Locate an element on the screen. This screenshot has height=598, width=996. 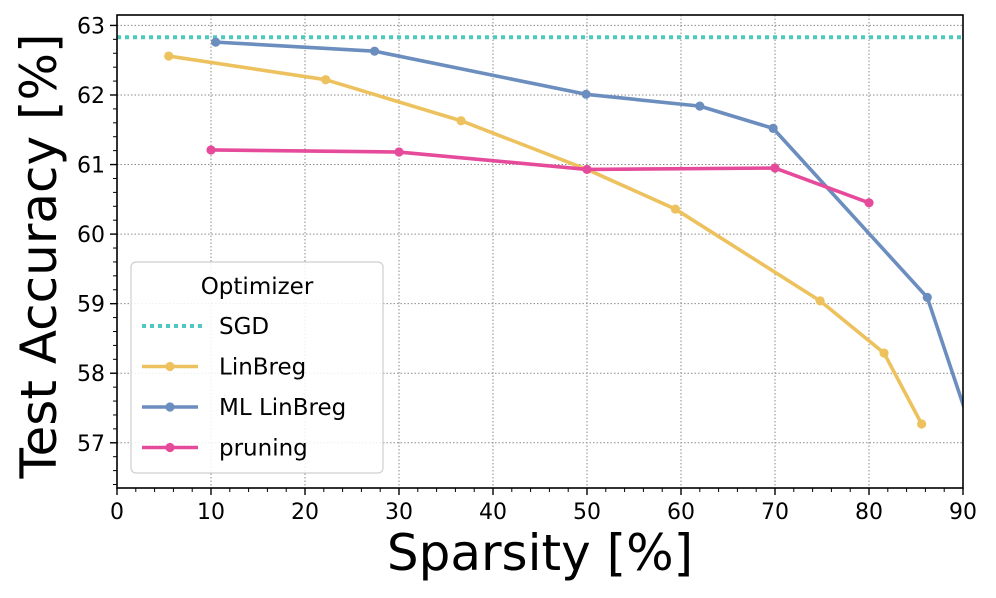
x-tick-label: 90 is located at coordinates (963, 512).